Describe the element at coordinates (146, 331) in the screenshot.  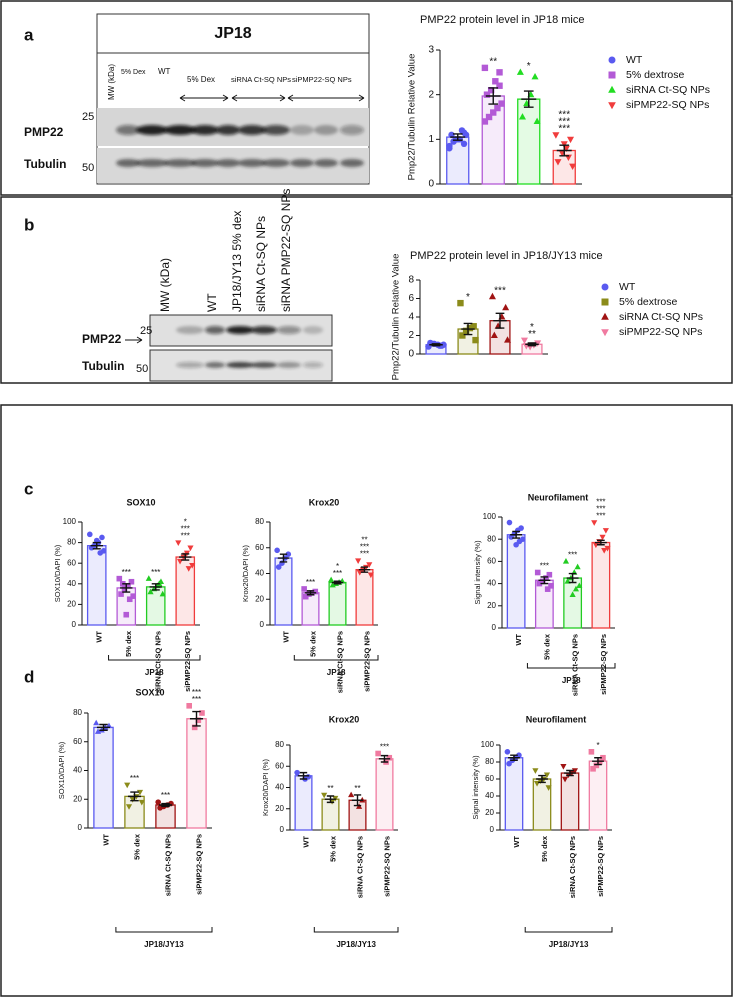
I see `mw-label: 25` at that location.